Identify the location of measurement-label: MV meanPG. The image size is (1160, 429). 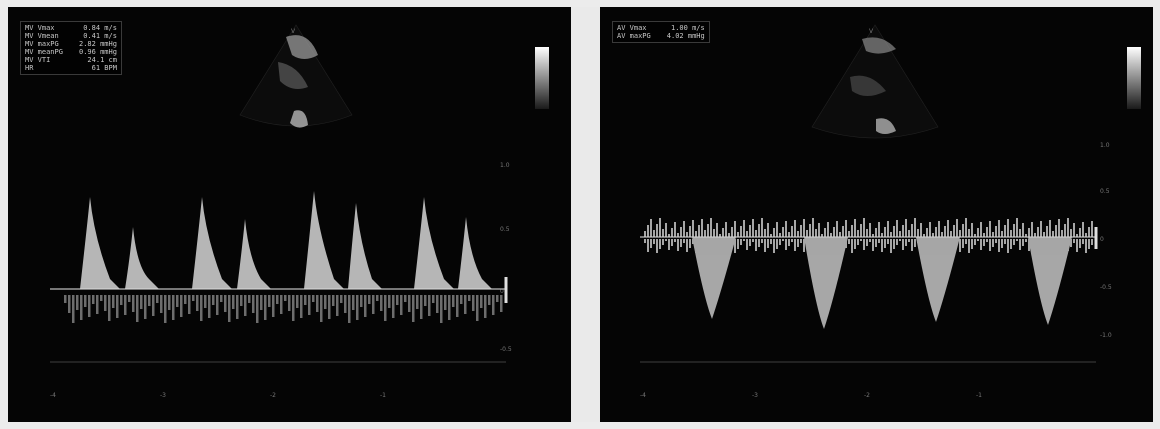
(44, 52).